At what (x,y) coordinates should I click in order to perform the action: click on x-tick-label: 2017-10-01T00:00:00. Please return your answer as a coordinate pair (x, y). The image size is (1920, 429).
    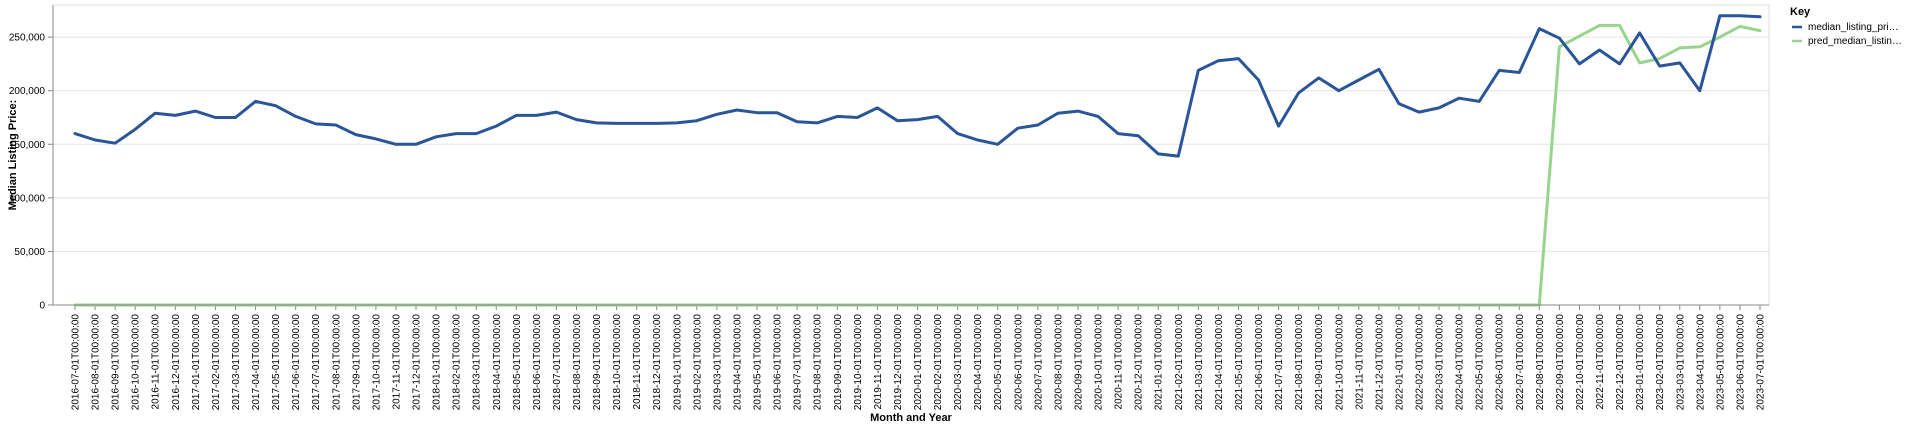
    Looking at the image, I should click on (376, 362).